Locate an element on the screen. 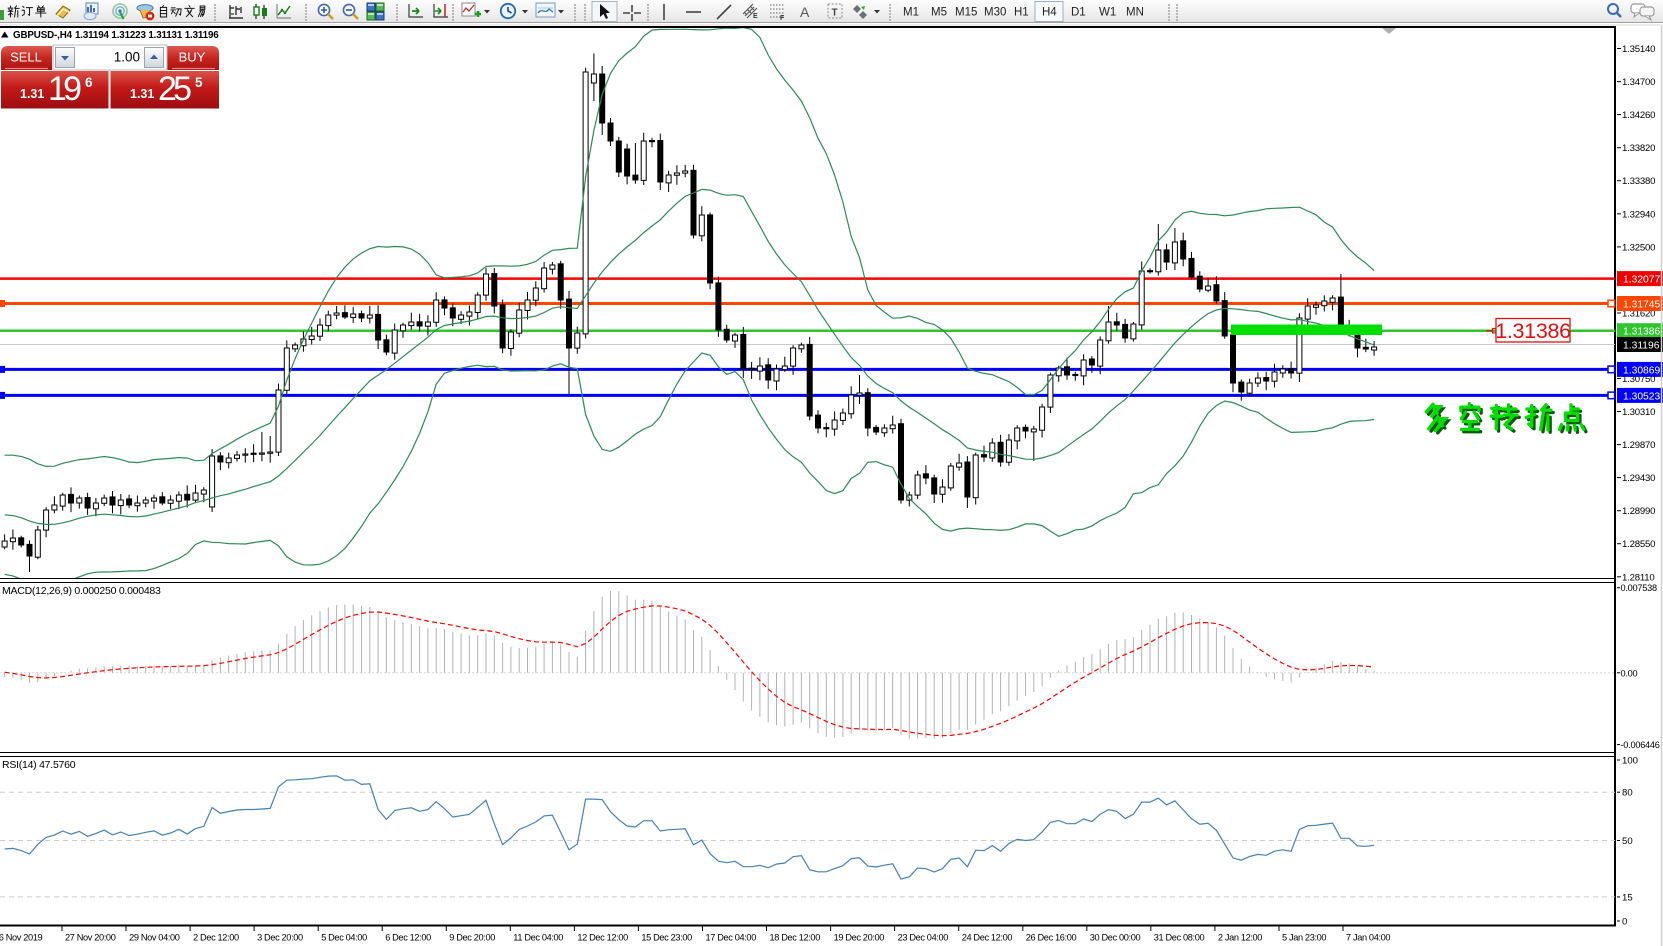  svg-text: F is located at coordinates (782, 18).